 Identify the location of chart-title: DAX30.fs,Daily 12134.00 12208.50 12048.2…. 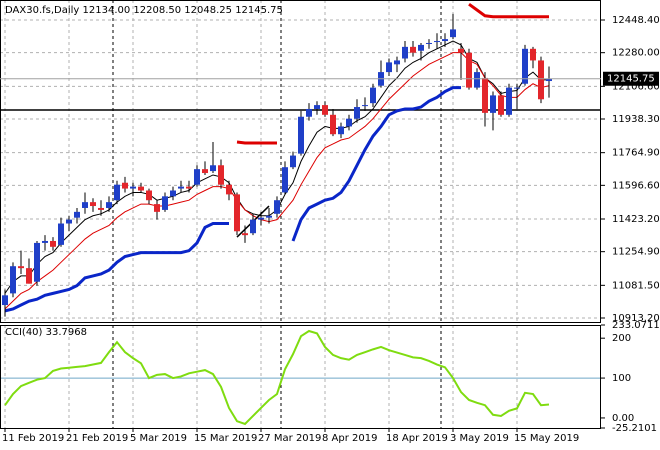
(144, 10).